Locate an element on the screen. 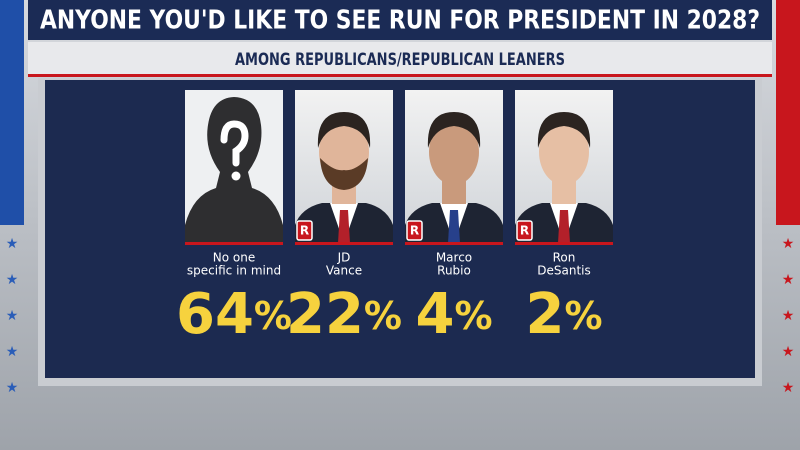  candidate-share: 2% is located at coordinates (563, 314).